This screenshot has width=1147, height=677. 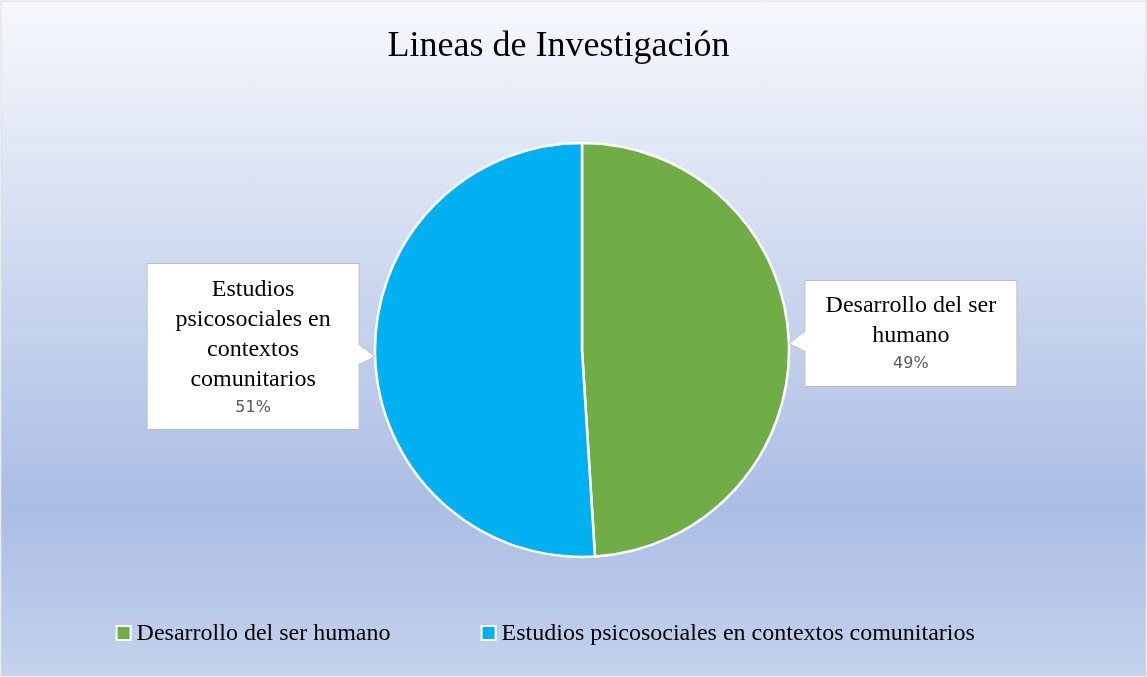 I want to click on slice-label: Estudios psicosociales en contextos comunitarios, so click(x=253, y=332).